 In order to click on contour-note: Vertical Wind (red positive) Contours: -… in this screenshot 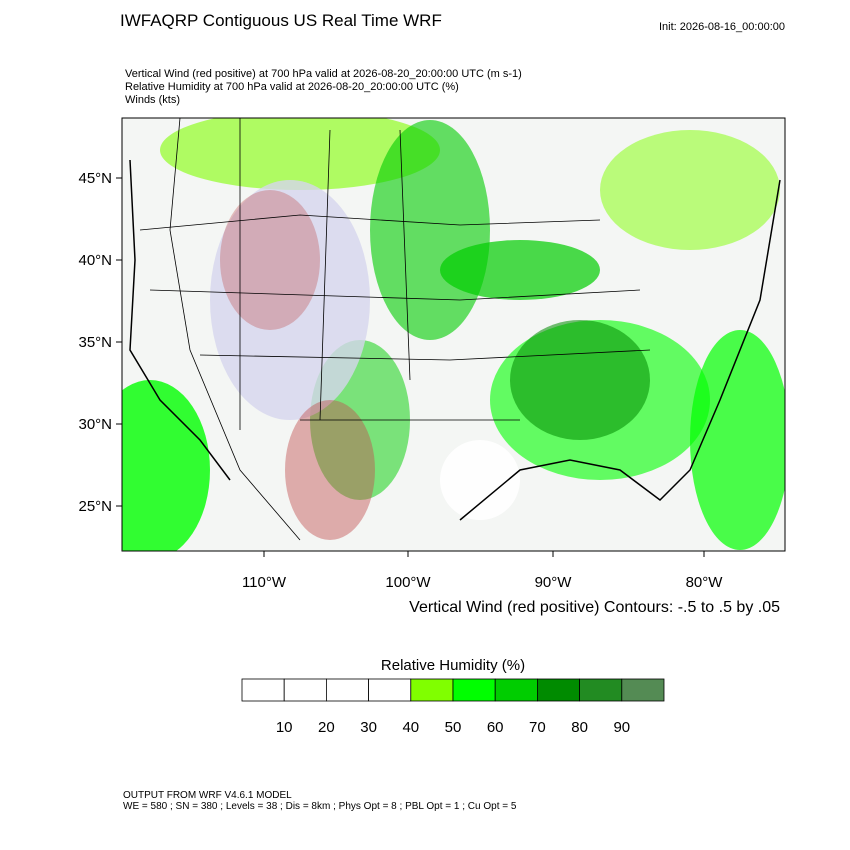, I will do `click(594, 607)`.